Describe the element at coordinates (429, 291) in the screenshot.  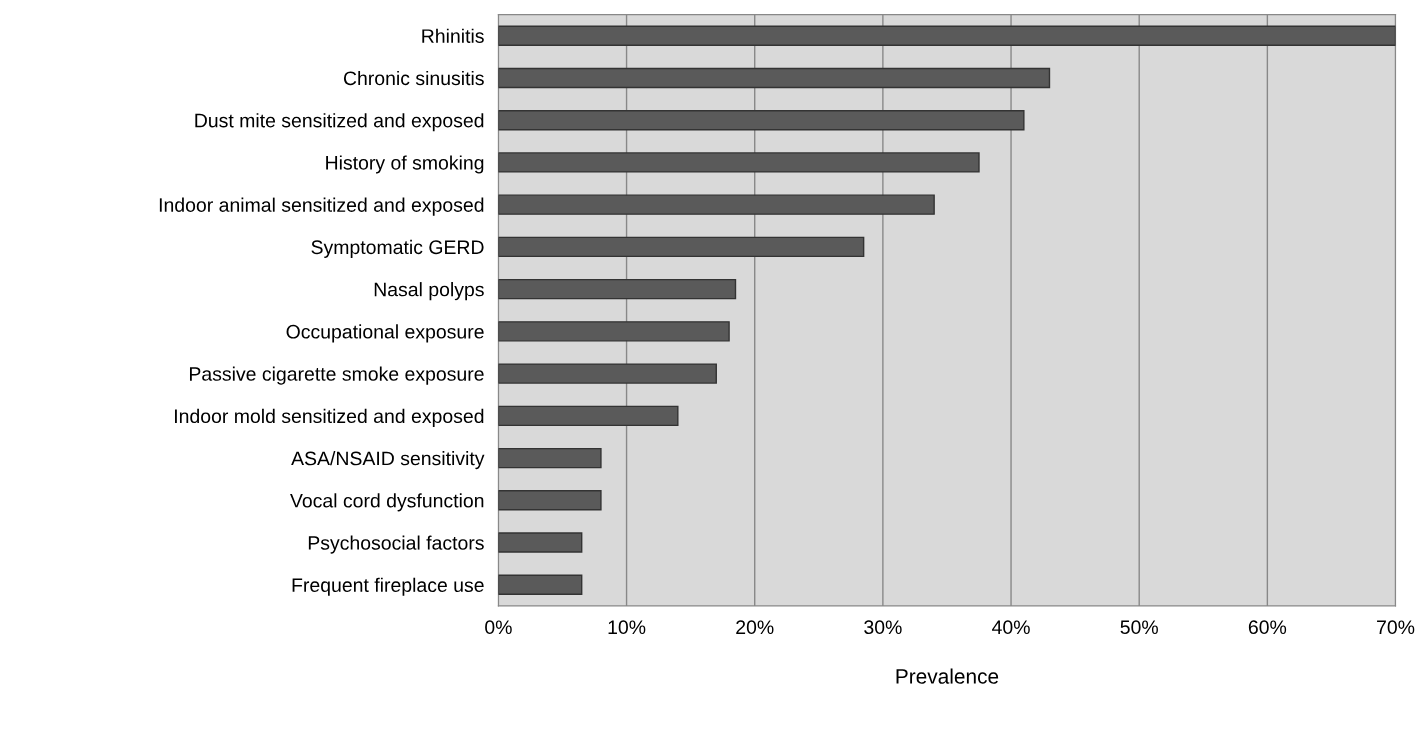
I see `y-tick-label: Nasal polyps` at that location.